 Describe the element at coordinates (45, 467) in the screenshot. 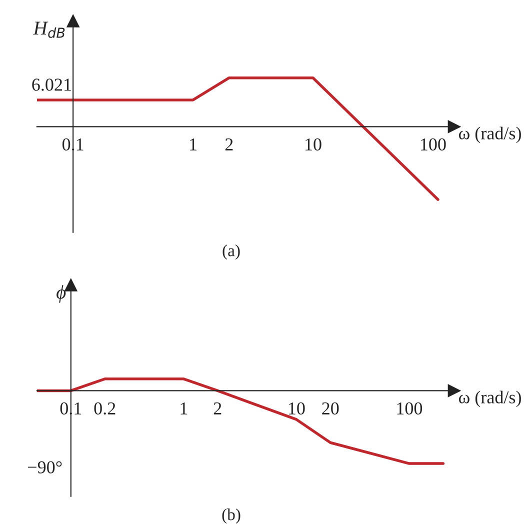

I see `annotation: −90°` at that location.